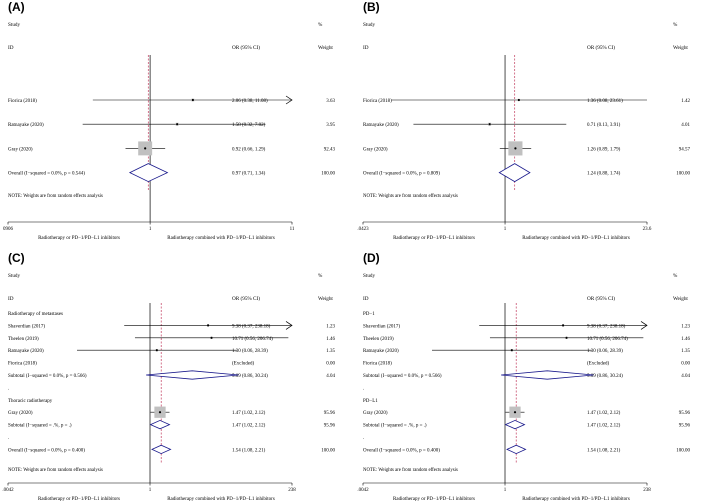 The width and height of the screenshot is (709, 502). I want to click on subtotal-label: Subtotal (I−squared = 0.0%, p = 0.566), so click(402, 376).